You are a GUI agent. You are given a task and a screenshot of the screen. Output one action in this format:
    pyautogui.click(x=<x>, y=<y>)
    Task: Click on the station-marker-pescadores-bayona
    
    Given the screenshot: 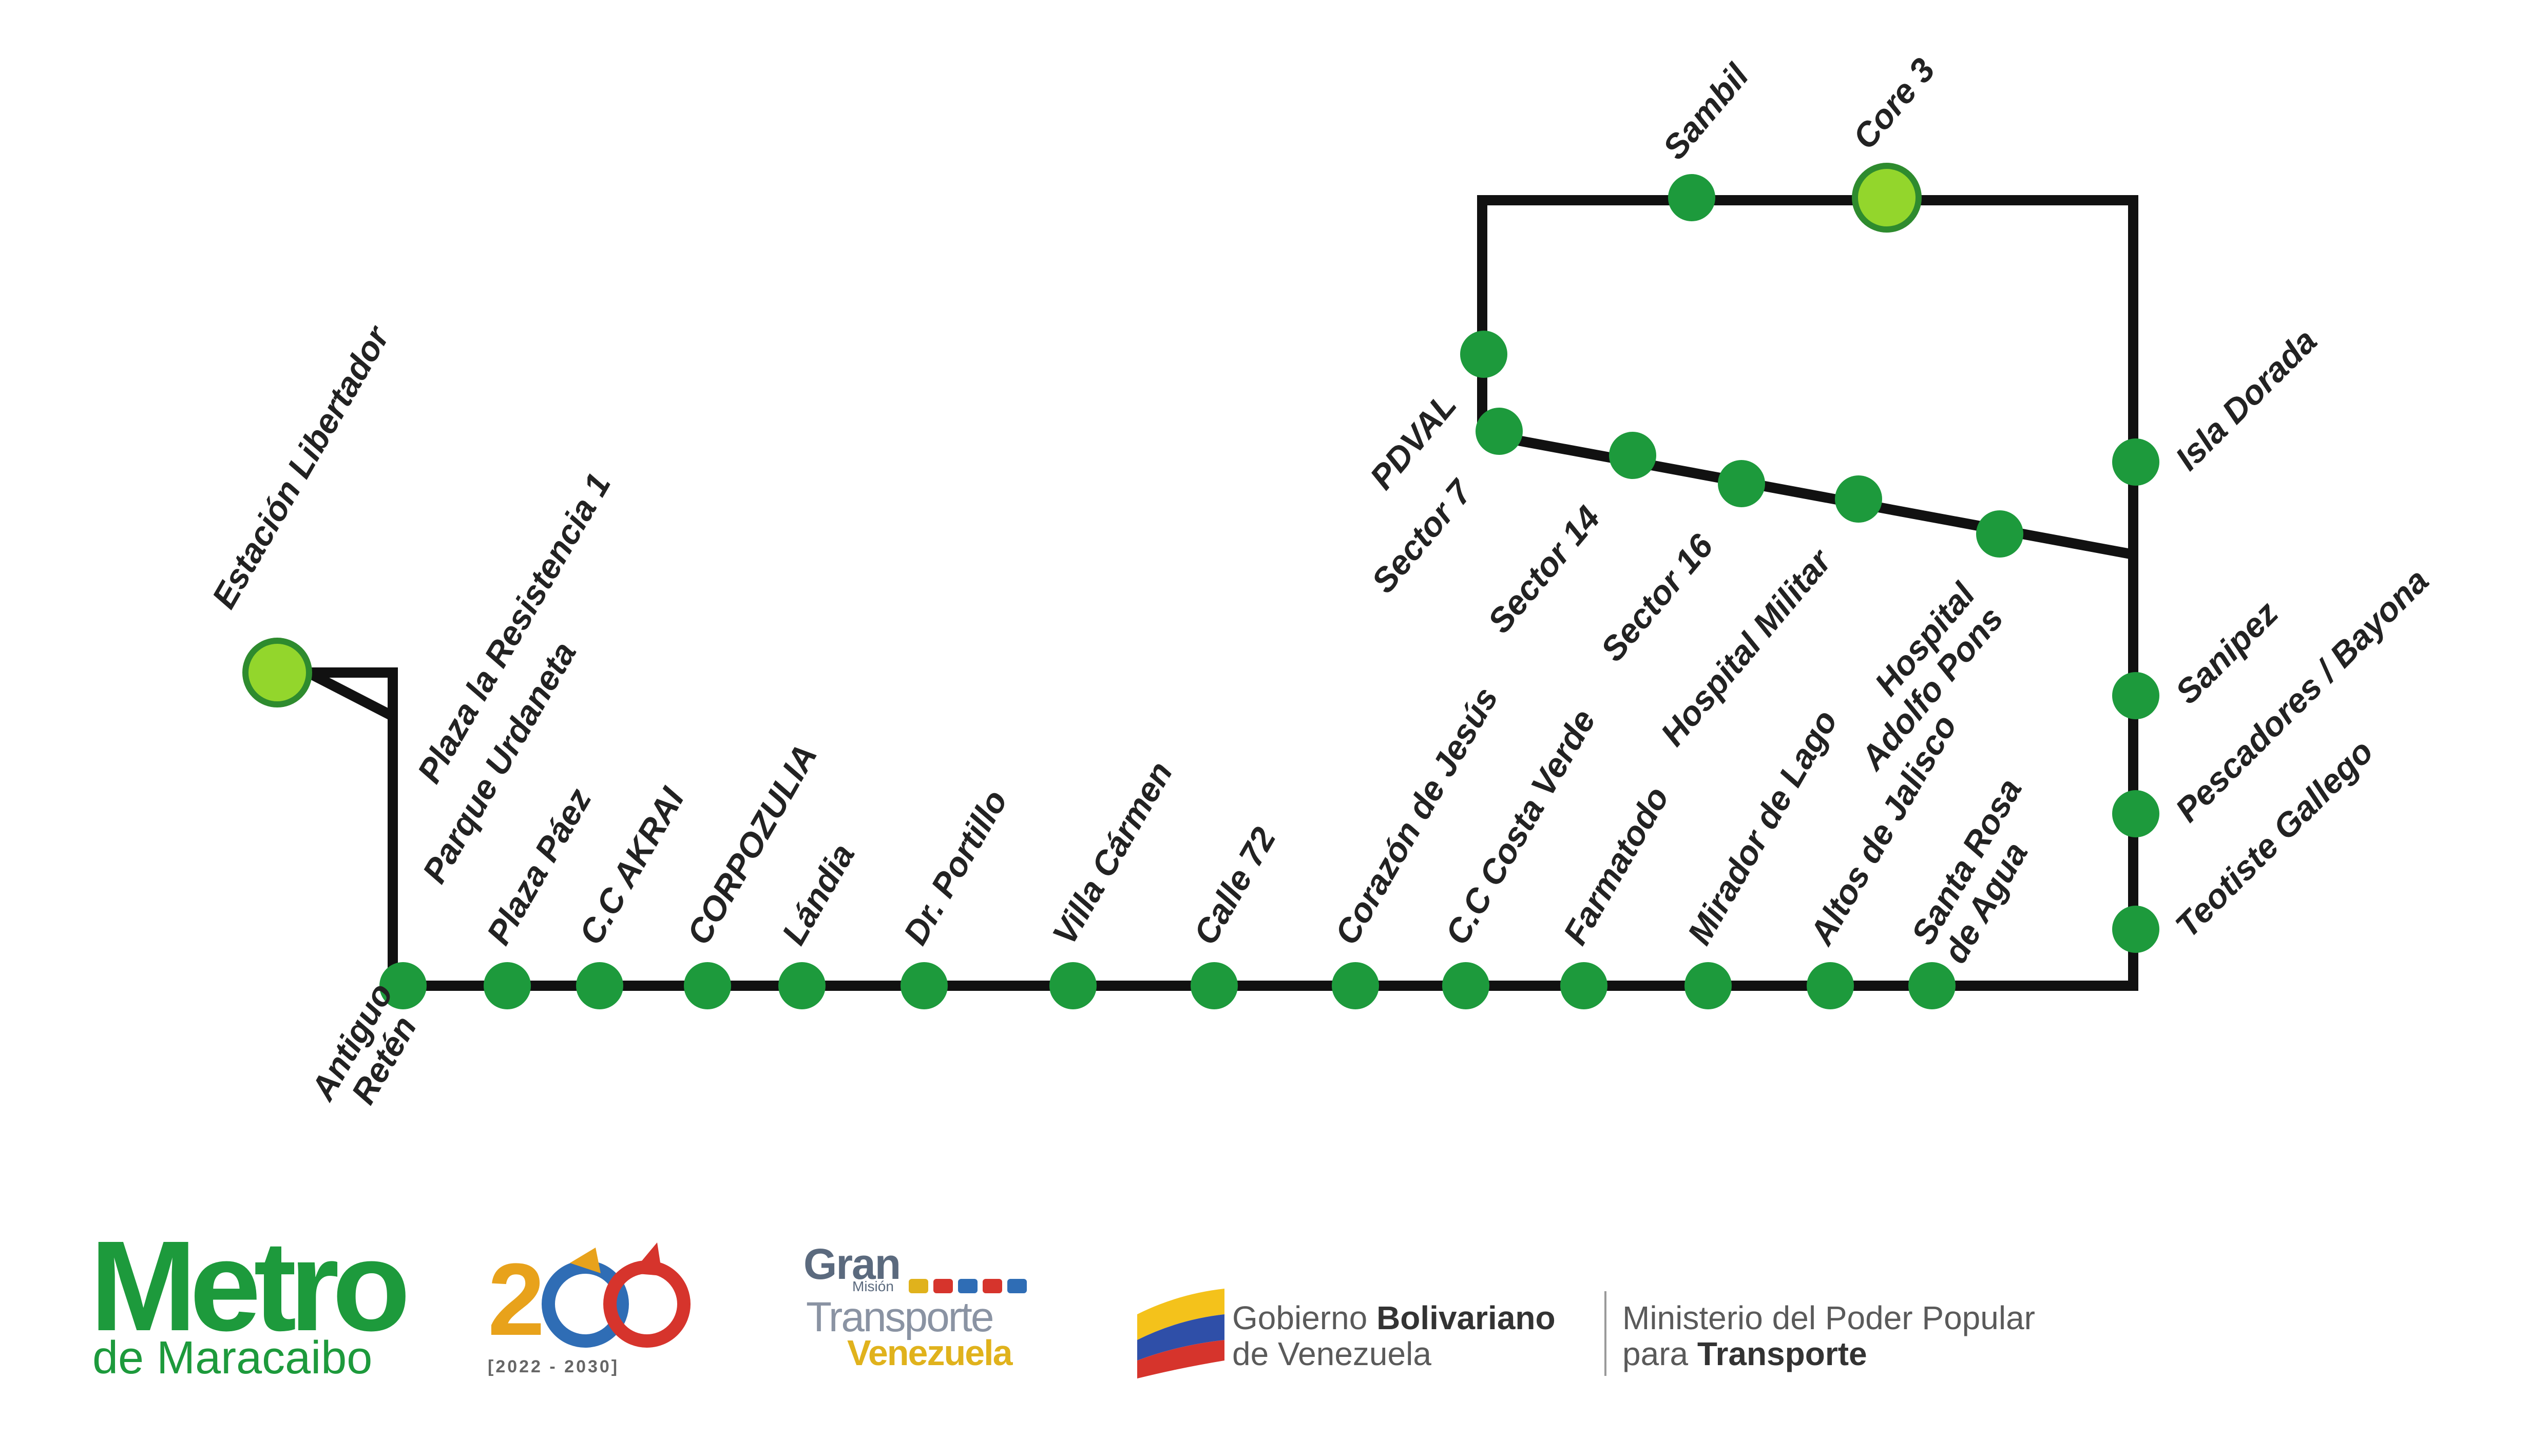 What is the action you would take?
    pyautogui.click(x=2135, y=813)
    